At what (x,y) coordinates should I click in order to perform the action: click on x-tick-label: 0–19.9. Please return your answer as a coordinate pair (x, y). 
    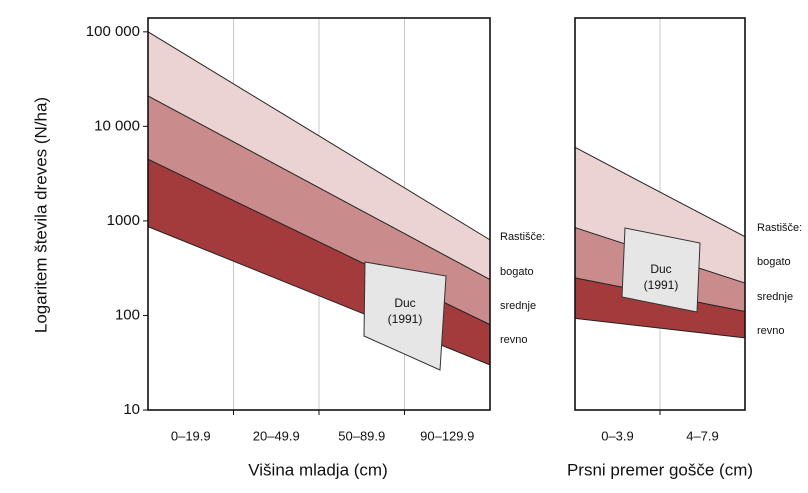
    Looking at the image, I should click on (191, 435).